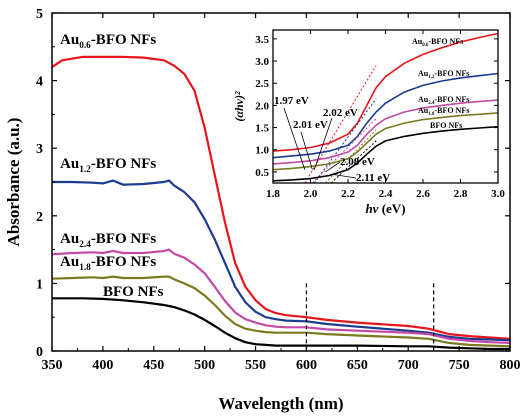 This screenshot has height=416, width=529. I want to click on inset-series-label-4: BFO NFs, so click(446, 125).